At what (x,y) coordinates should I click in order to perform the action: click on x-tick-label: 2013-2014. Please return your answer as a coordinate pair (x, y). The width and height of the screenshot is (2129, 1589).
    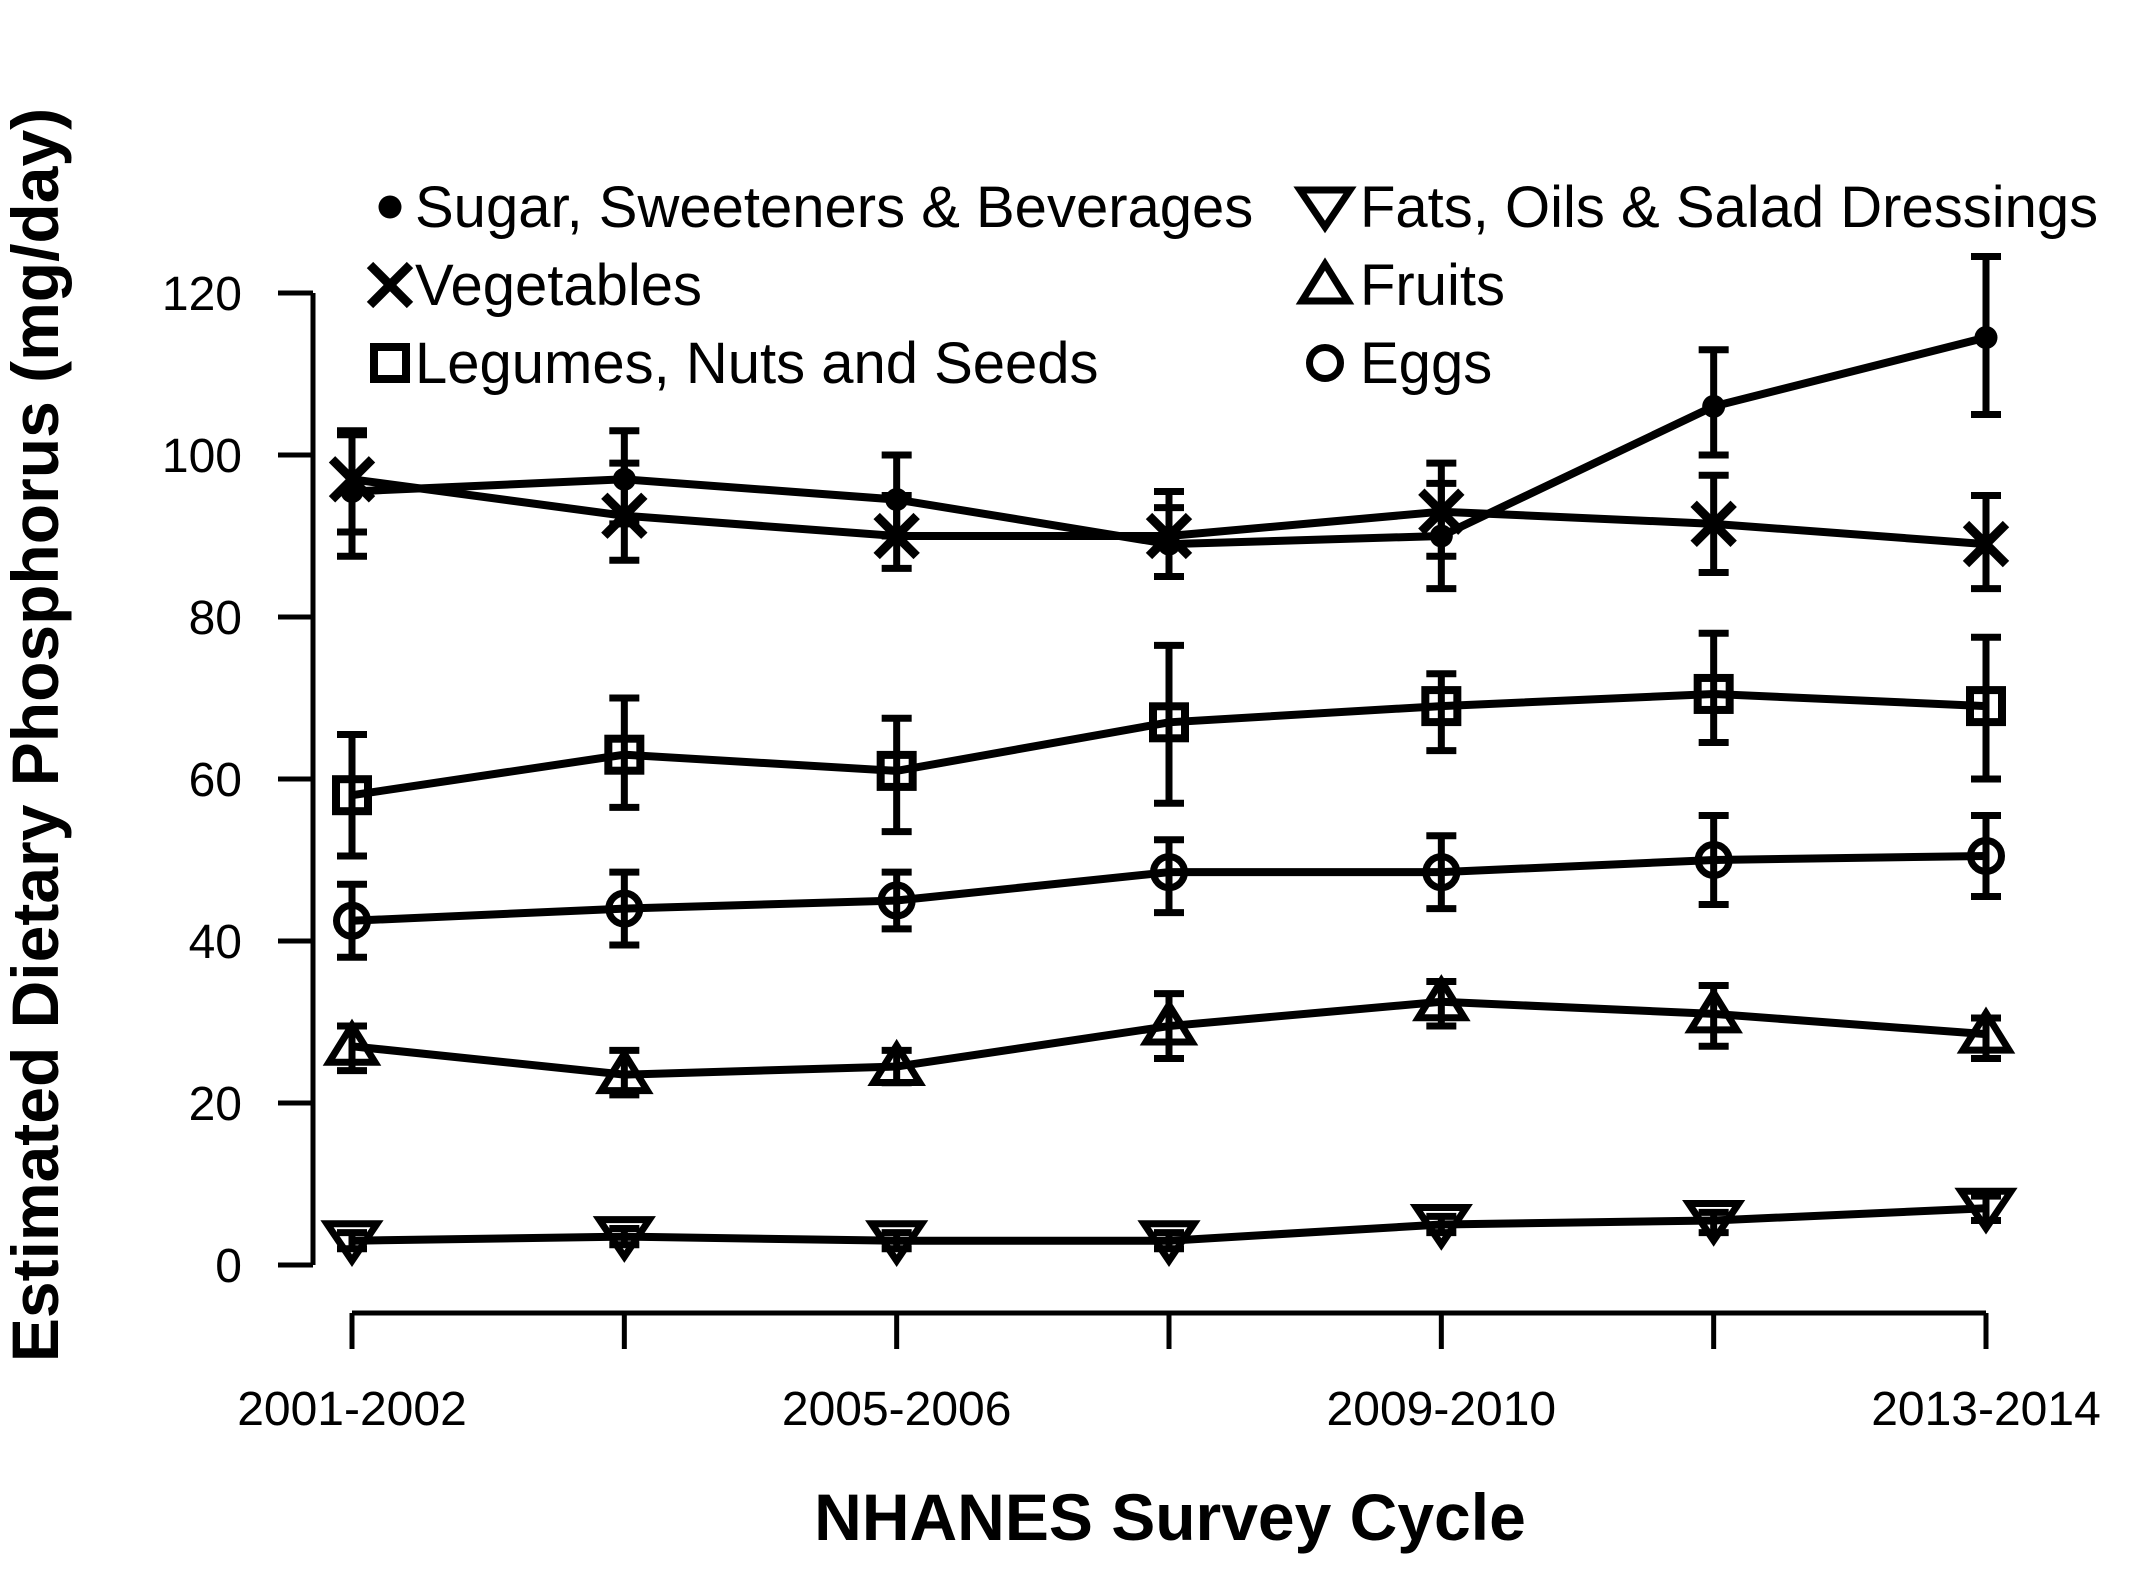
    Looking at the image, I should click on (1986, 1409).